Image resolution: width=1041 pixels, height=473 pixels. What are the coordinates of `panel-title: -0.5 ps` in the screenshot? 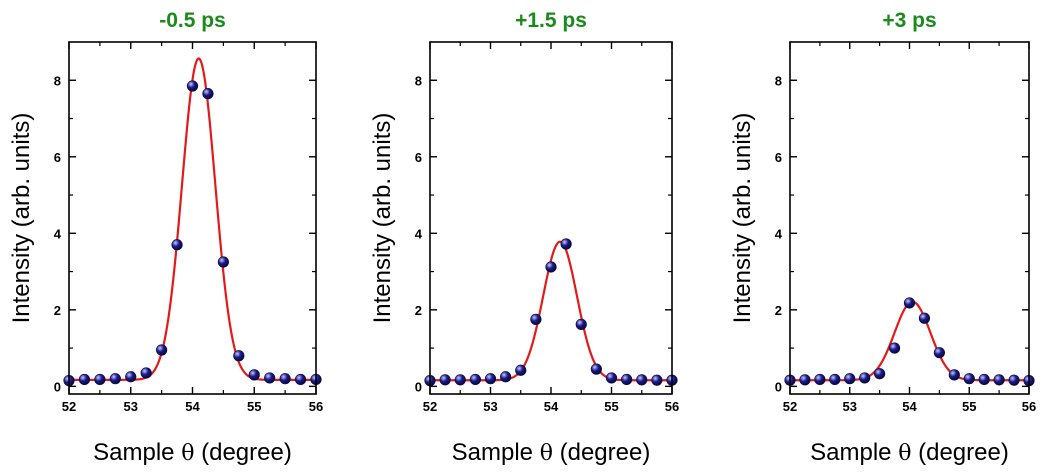 It's located at (192, 20).